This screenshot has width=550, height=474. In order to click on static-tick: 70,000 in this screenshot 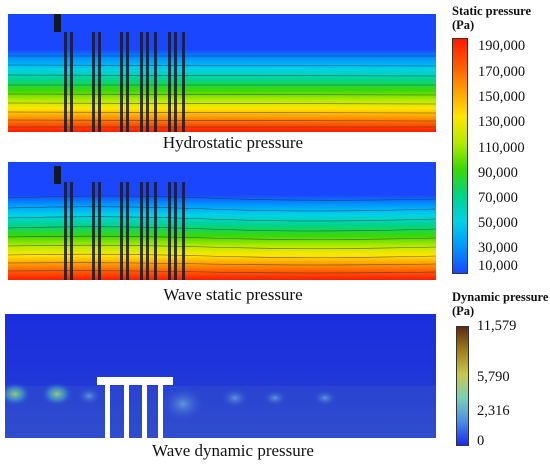, I will do `click(498, 198)`.